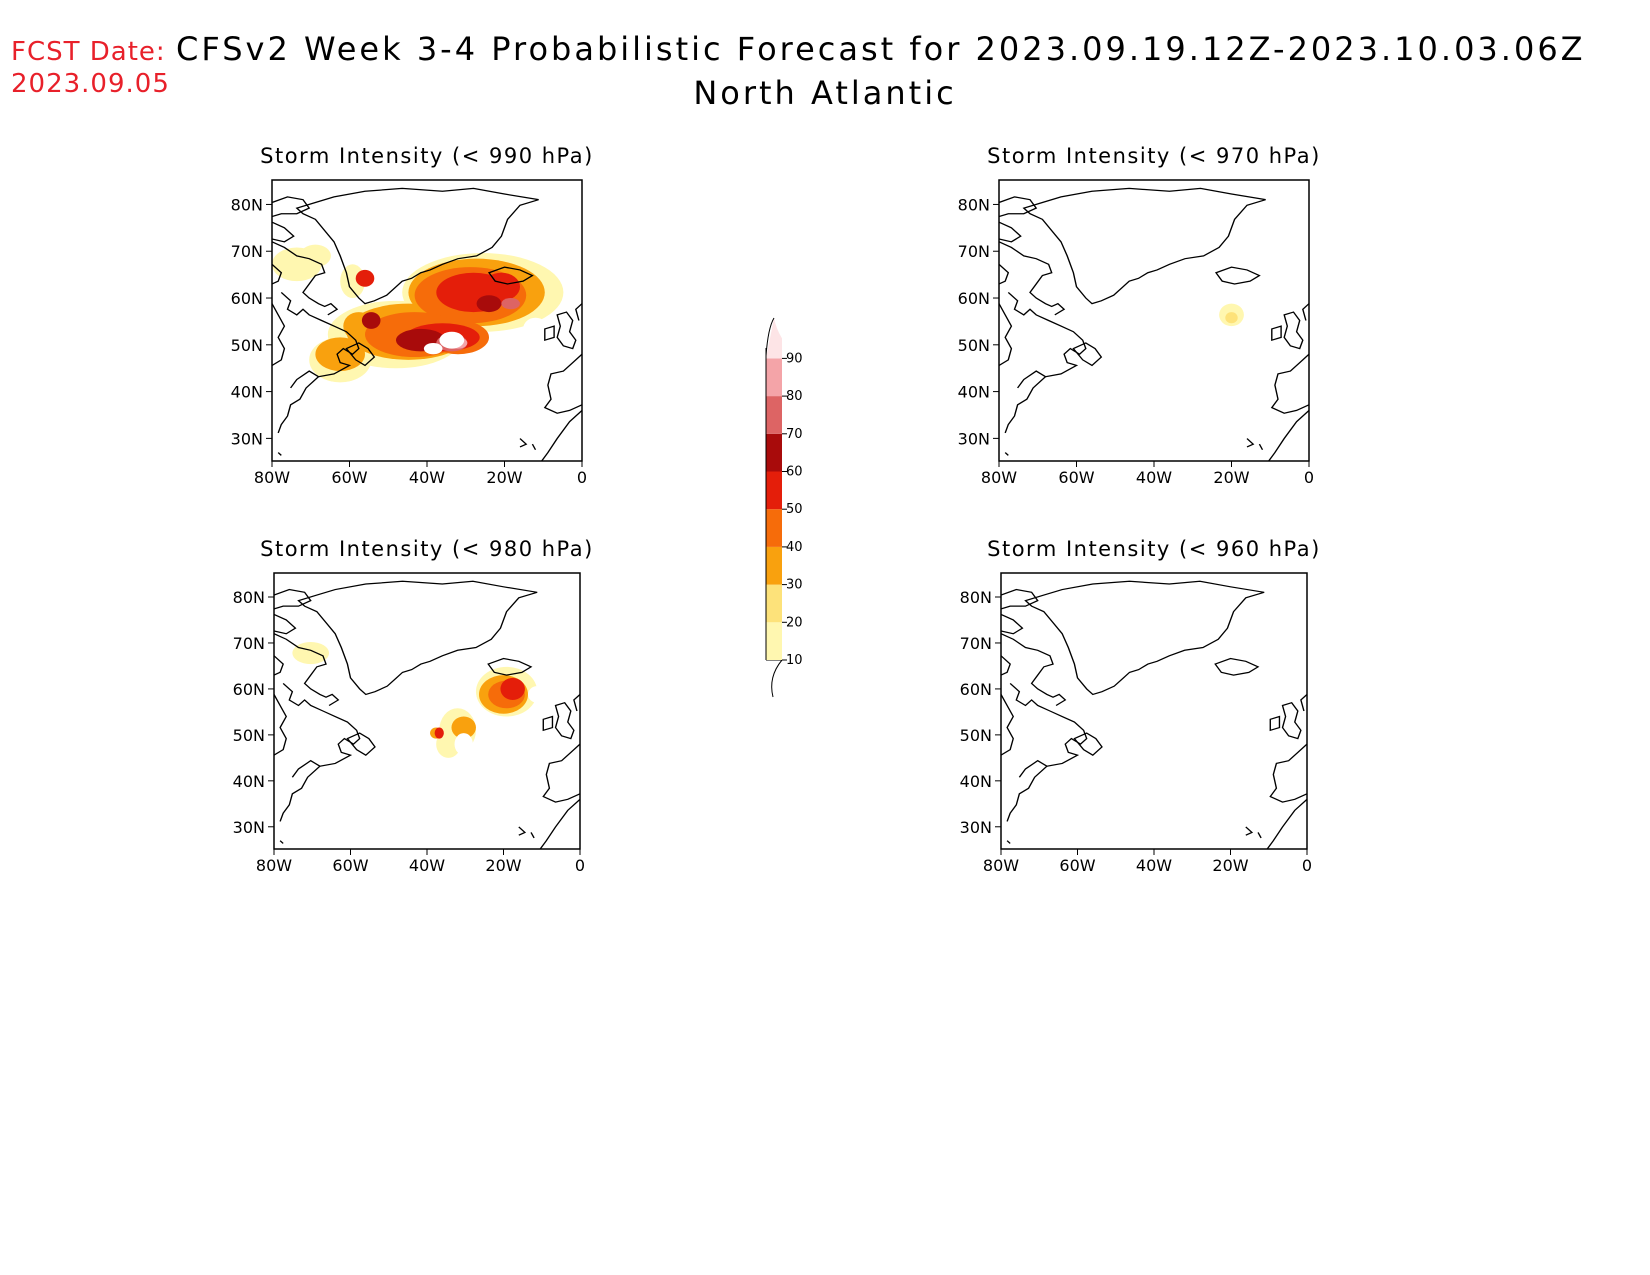 The height and width of the screenshot is (1275, 1650). Describe the element at coordinates (794, 622) in the screenshot. I see `colorbar-label: 20` at that location.